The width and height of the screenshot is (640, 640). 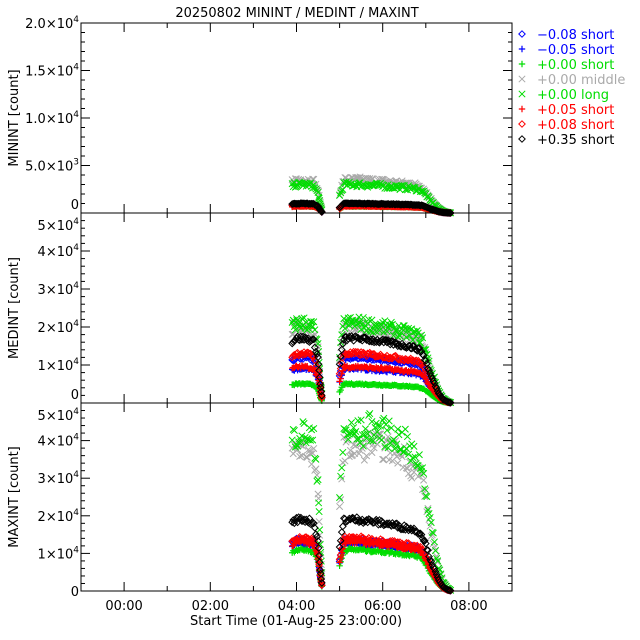 What do you see at coordinates (59, 553) in the screenshot?
I see `y-tick-label: 1×104` at bounding box center [59, 553].